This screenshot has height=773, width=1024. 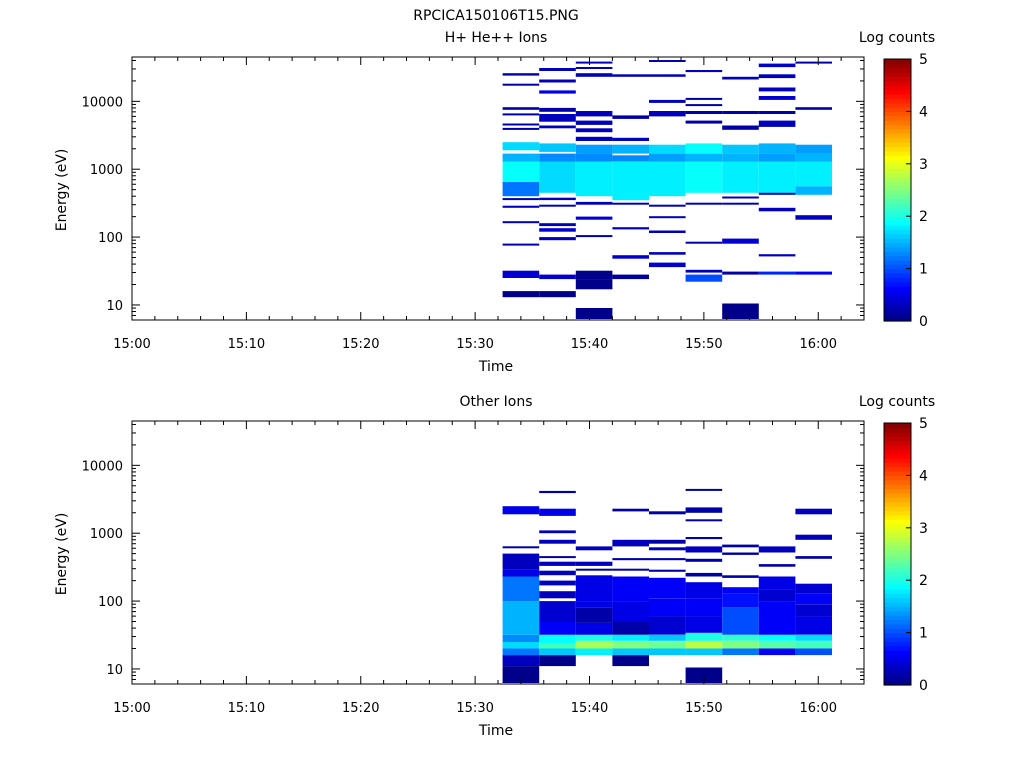 I want to click on x-tick-label: 15:30, so click(x=474, y=344).